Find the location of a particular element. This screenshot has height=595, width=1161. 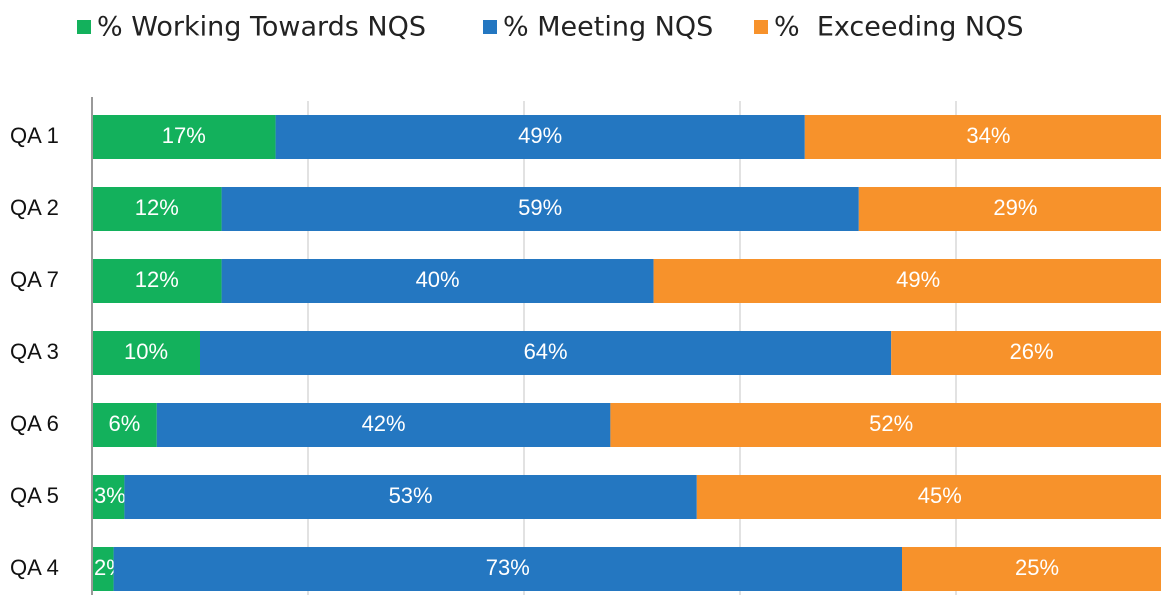

y-tick-label: QA 7 is located at coordinates (34, 279).